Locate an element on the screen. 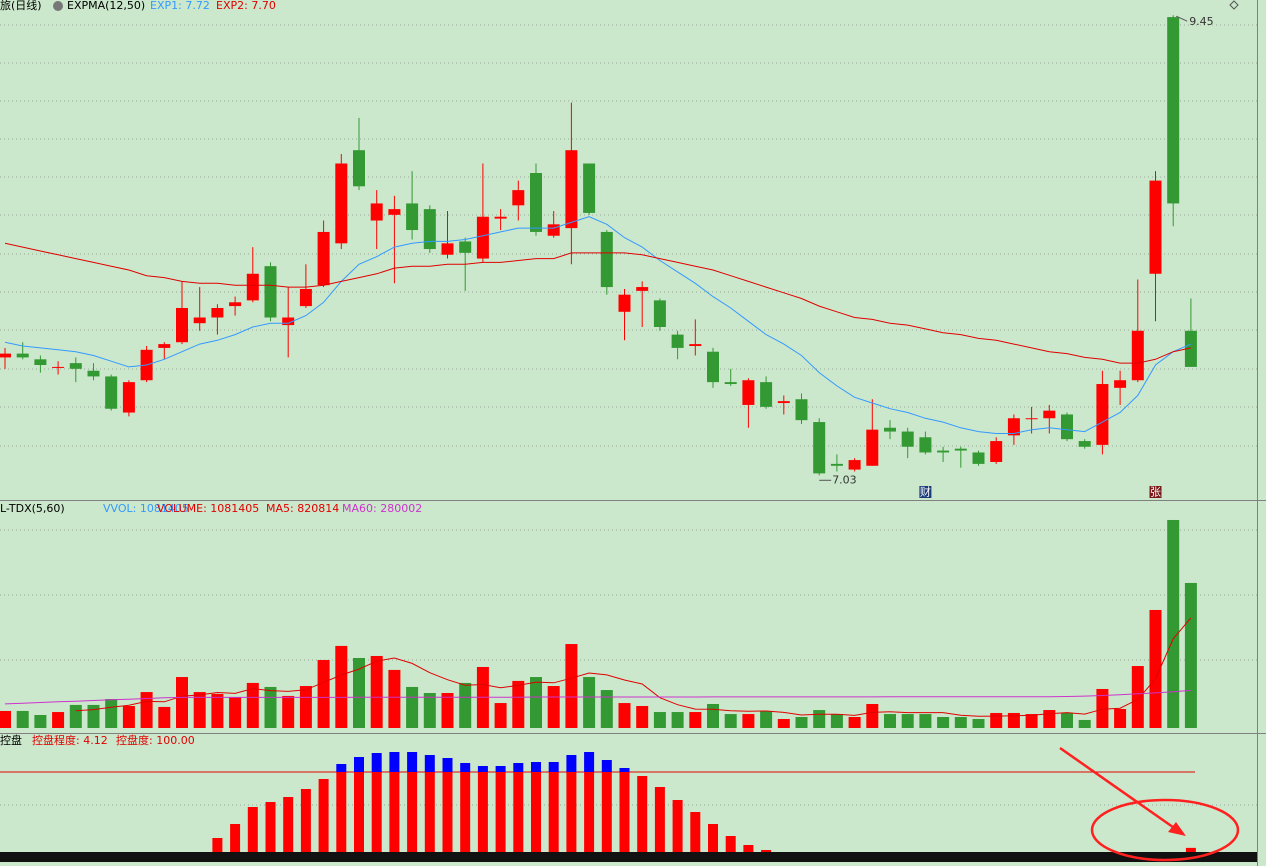  event-marker is located at coordinates (1155, 492).